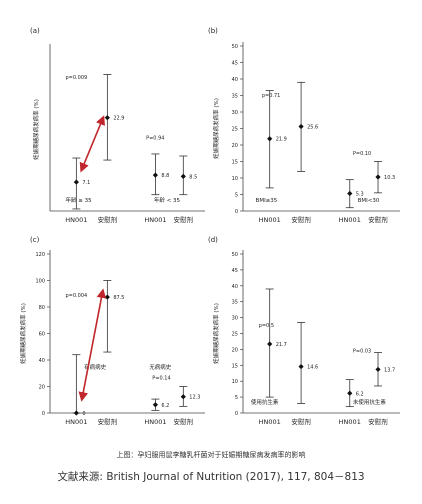 This screenshot has height=504, width=422. I want to click on y-tick-label: 120, so click(40, 255).